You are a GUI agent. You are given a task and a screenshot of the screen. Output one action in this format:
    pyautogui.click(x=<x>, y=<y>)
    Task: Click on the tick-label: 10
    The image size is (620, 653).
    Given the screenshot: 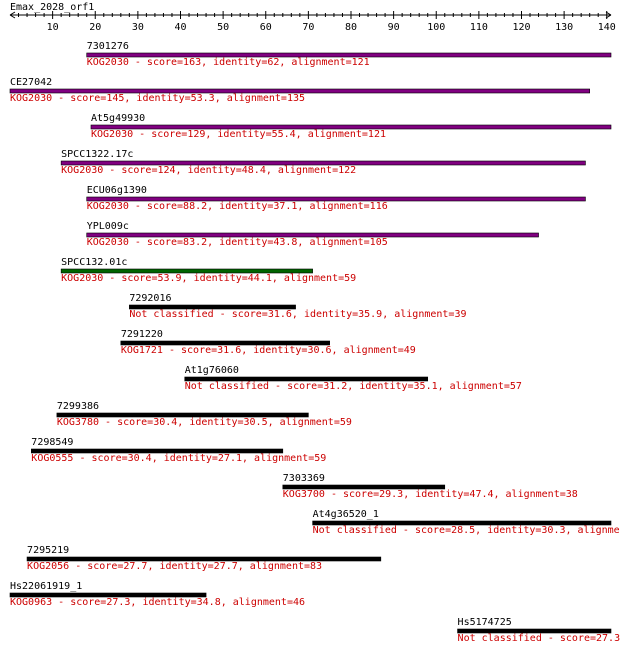 What is the action you would take?
    pyautogui.click(x=53, y=27)
    